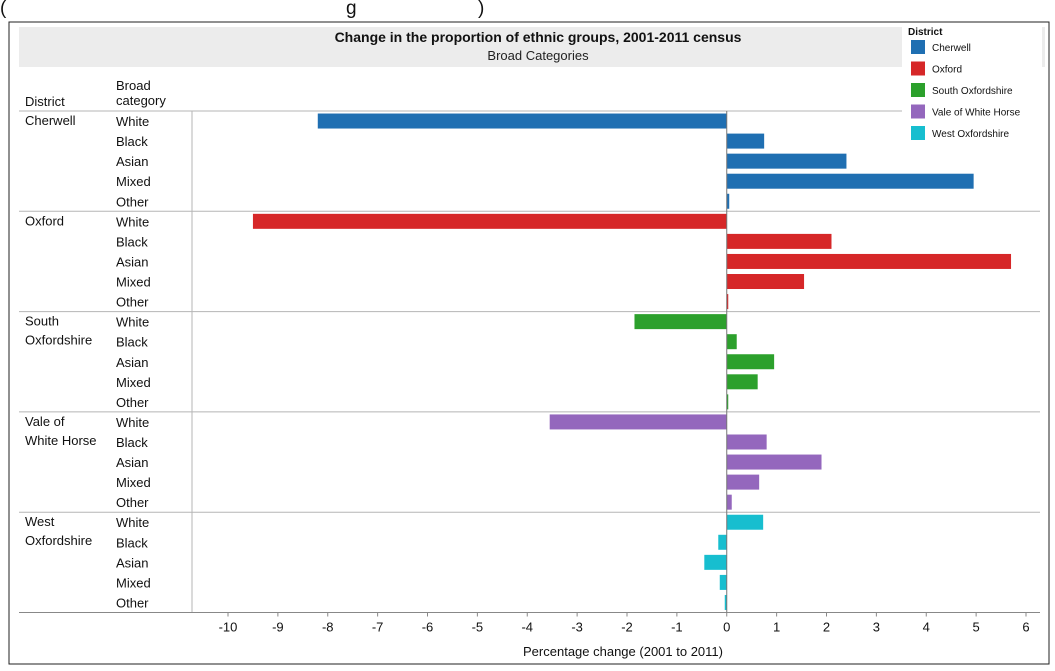  Describe the element at coordinates (745, 522) in the screenshot. I see `bar-west-oxfordshire-white` at that location.